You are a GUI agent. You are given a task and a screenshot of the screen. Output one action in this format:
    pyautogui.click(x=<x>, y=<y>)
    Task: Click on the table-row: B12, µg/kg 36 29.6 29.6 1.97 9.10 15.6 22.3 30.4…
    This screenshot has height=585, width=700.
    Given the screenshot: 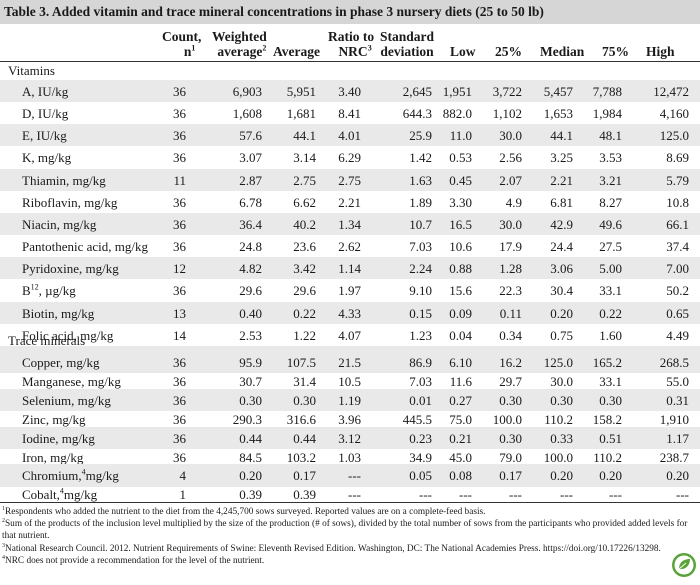 What is the action you would take?
    pyautogui.click(x=350, y=290)
    